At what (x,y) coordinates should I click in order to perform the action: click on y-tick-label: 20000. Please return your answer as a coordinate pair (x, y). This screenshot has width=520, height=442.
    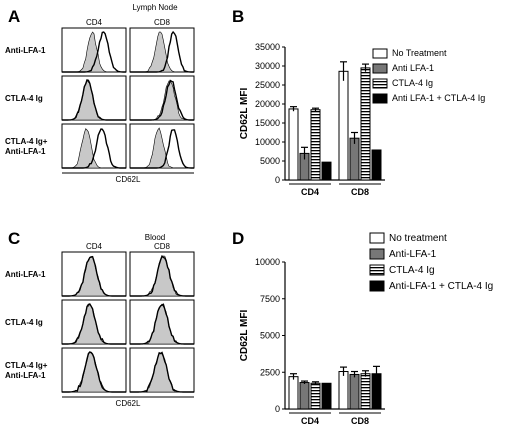
    Looking at the image, I should click on (267, 104).